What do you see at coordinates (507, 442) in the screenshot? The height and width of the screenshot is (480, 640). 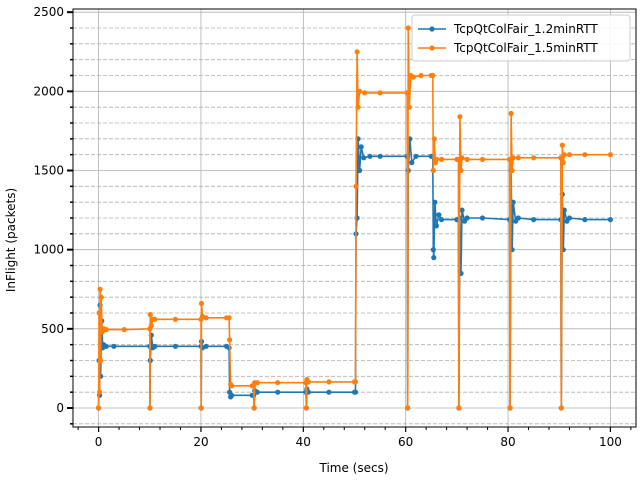 I see `x-tick-label: 80` at bounding box center [507, 442].